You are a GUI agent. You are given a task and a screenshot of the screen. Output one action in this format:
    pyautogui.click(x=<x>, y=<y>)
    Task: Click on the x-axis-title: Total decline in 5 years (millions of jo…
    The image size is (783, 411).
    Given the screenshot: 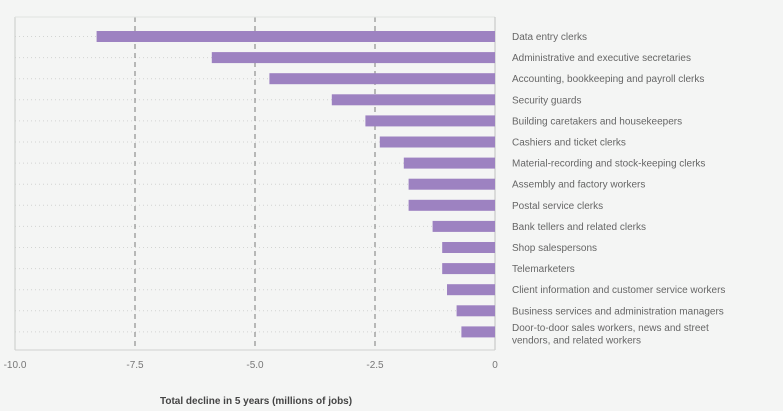 What is the action you would take?
    pyautogui.click(x=256, y=401)
    